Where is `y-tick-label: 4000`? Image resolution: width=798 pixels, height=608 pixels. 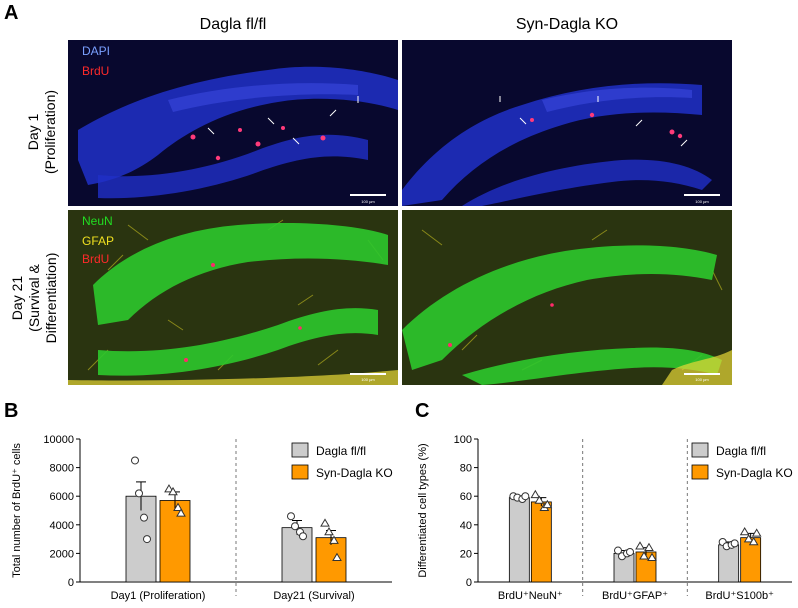
y-tick-label: 4000 is located at coordinates (62, 526).